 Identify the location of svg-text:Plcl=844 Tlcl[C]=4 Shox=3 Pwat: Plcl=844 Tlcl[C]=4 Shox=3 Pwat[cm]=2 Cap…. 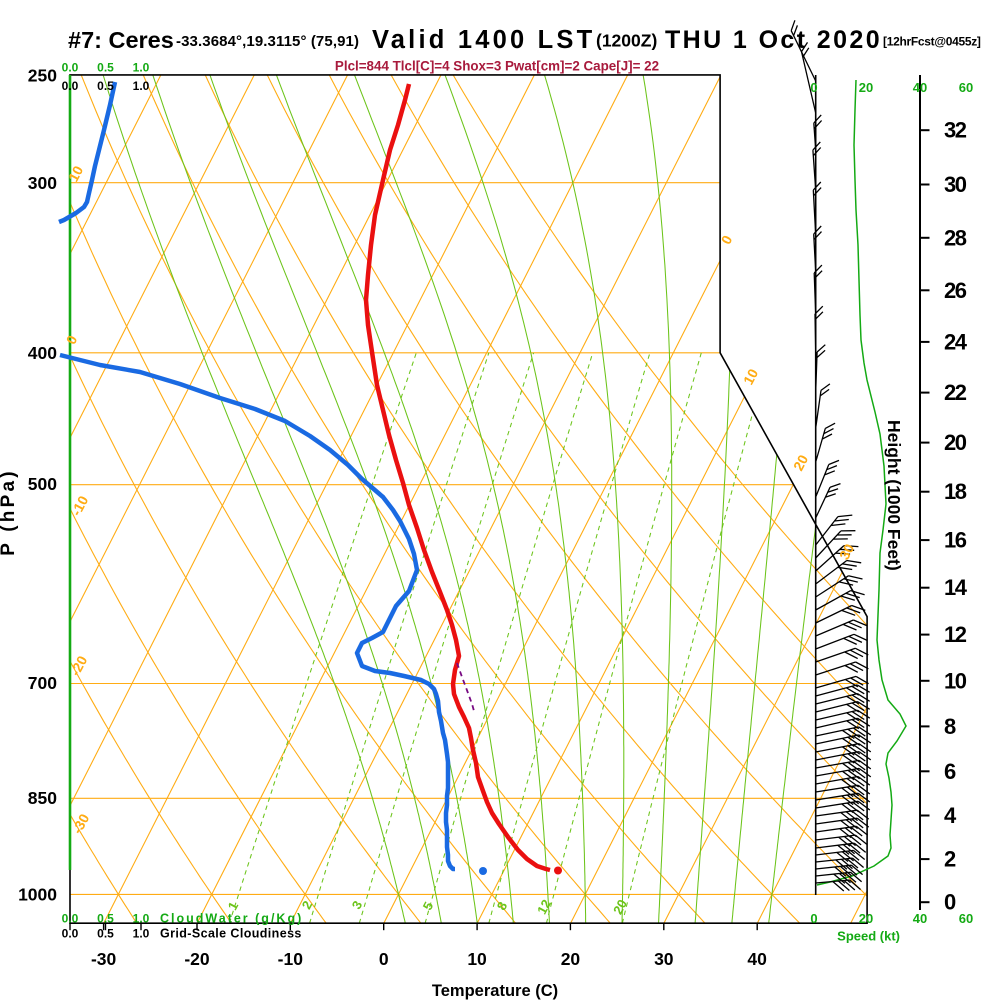
(497, 66).